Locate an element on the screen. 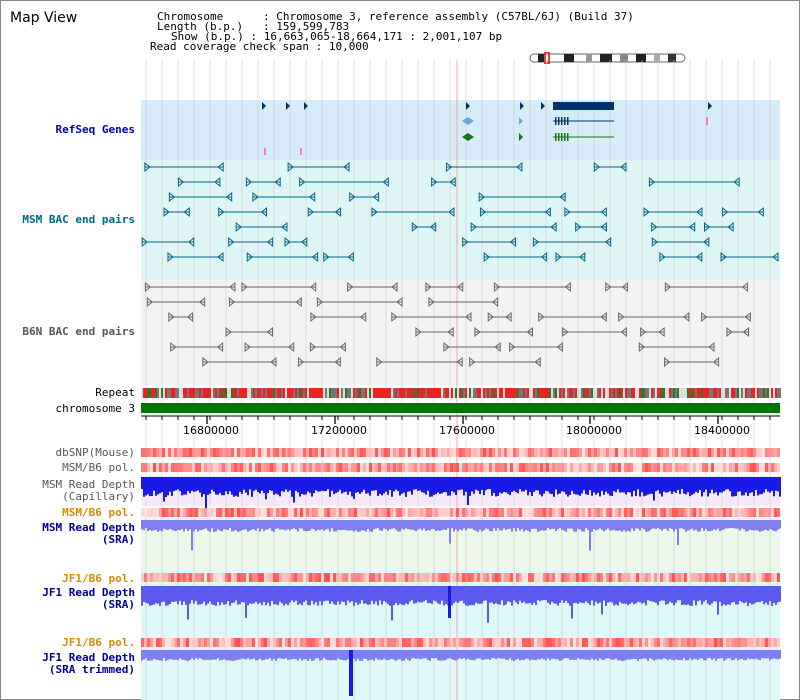 The height and width of the screenshot is (700, 800). label-msm-depth-sra-2: (SRA) is located at coordinates (118, 539).